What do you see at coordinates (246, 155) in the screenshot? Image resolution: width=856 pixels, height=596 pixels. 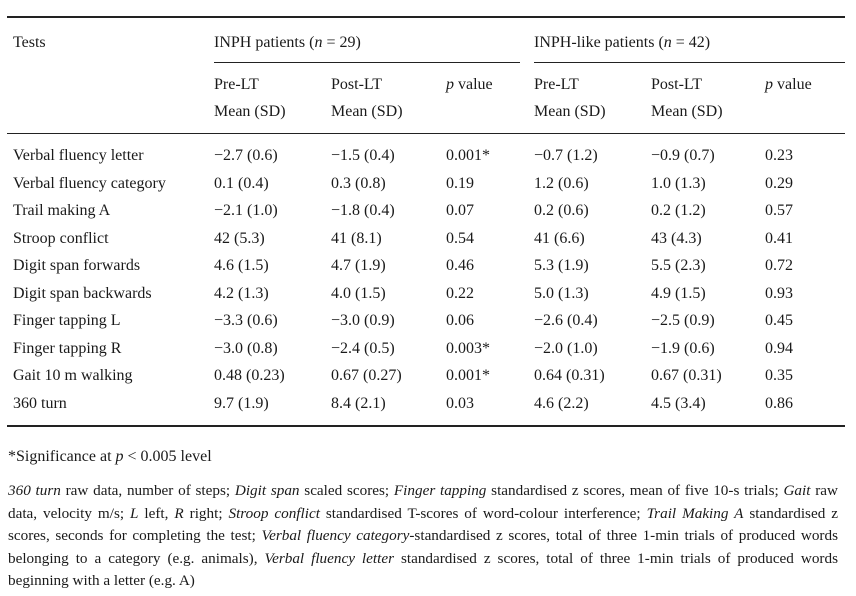 I see `cell-inph-pre: −2.7 (0.6)` at bounding box center [246, 155].